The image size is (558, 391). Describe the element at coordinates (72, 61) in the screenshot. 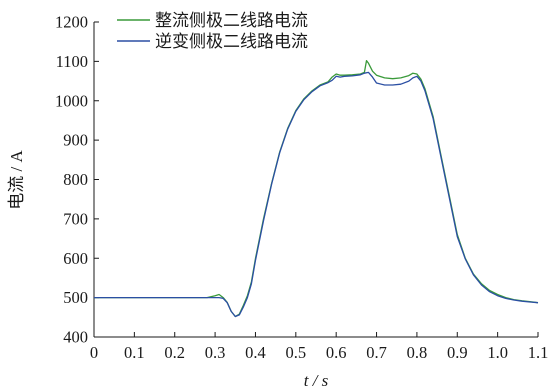

I see `y-tick-label: 1100` at that location.